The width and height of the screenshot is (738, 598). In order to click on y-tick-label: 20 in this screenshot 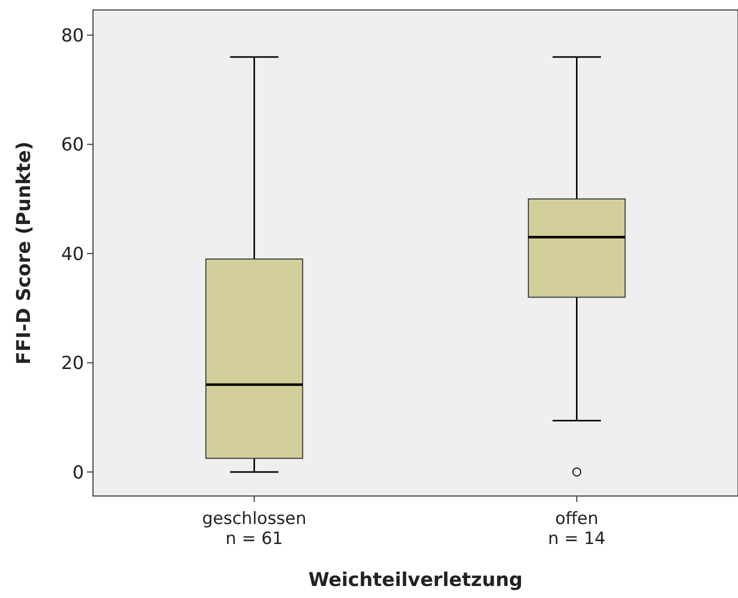, I will do `click(72, 363)`.